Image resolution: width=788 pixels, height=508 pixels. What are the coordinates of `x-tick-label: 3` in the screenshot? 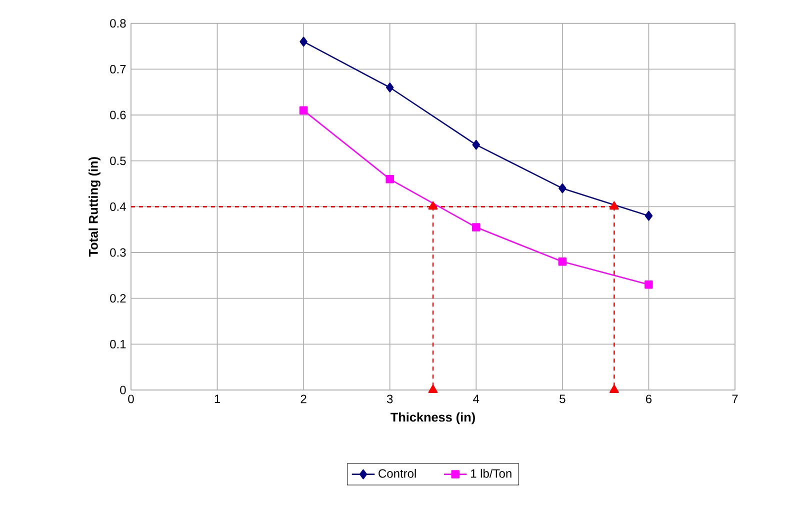 It's located at (389, 399).